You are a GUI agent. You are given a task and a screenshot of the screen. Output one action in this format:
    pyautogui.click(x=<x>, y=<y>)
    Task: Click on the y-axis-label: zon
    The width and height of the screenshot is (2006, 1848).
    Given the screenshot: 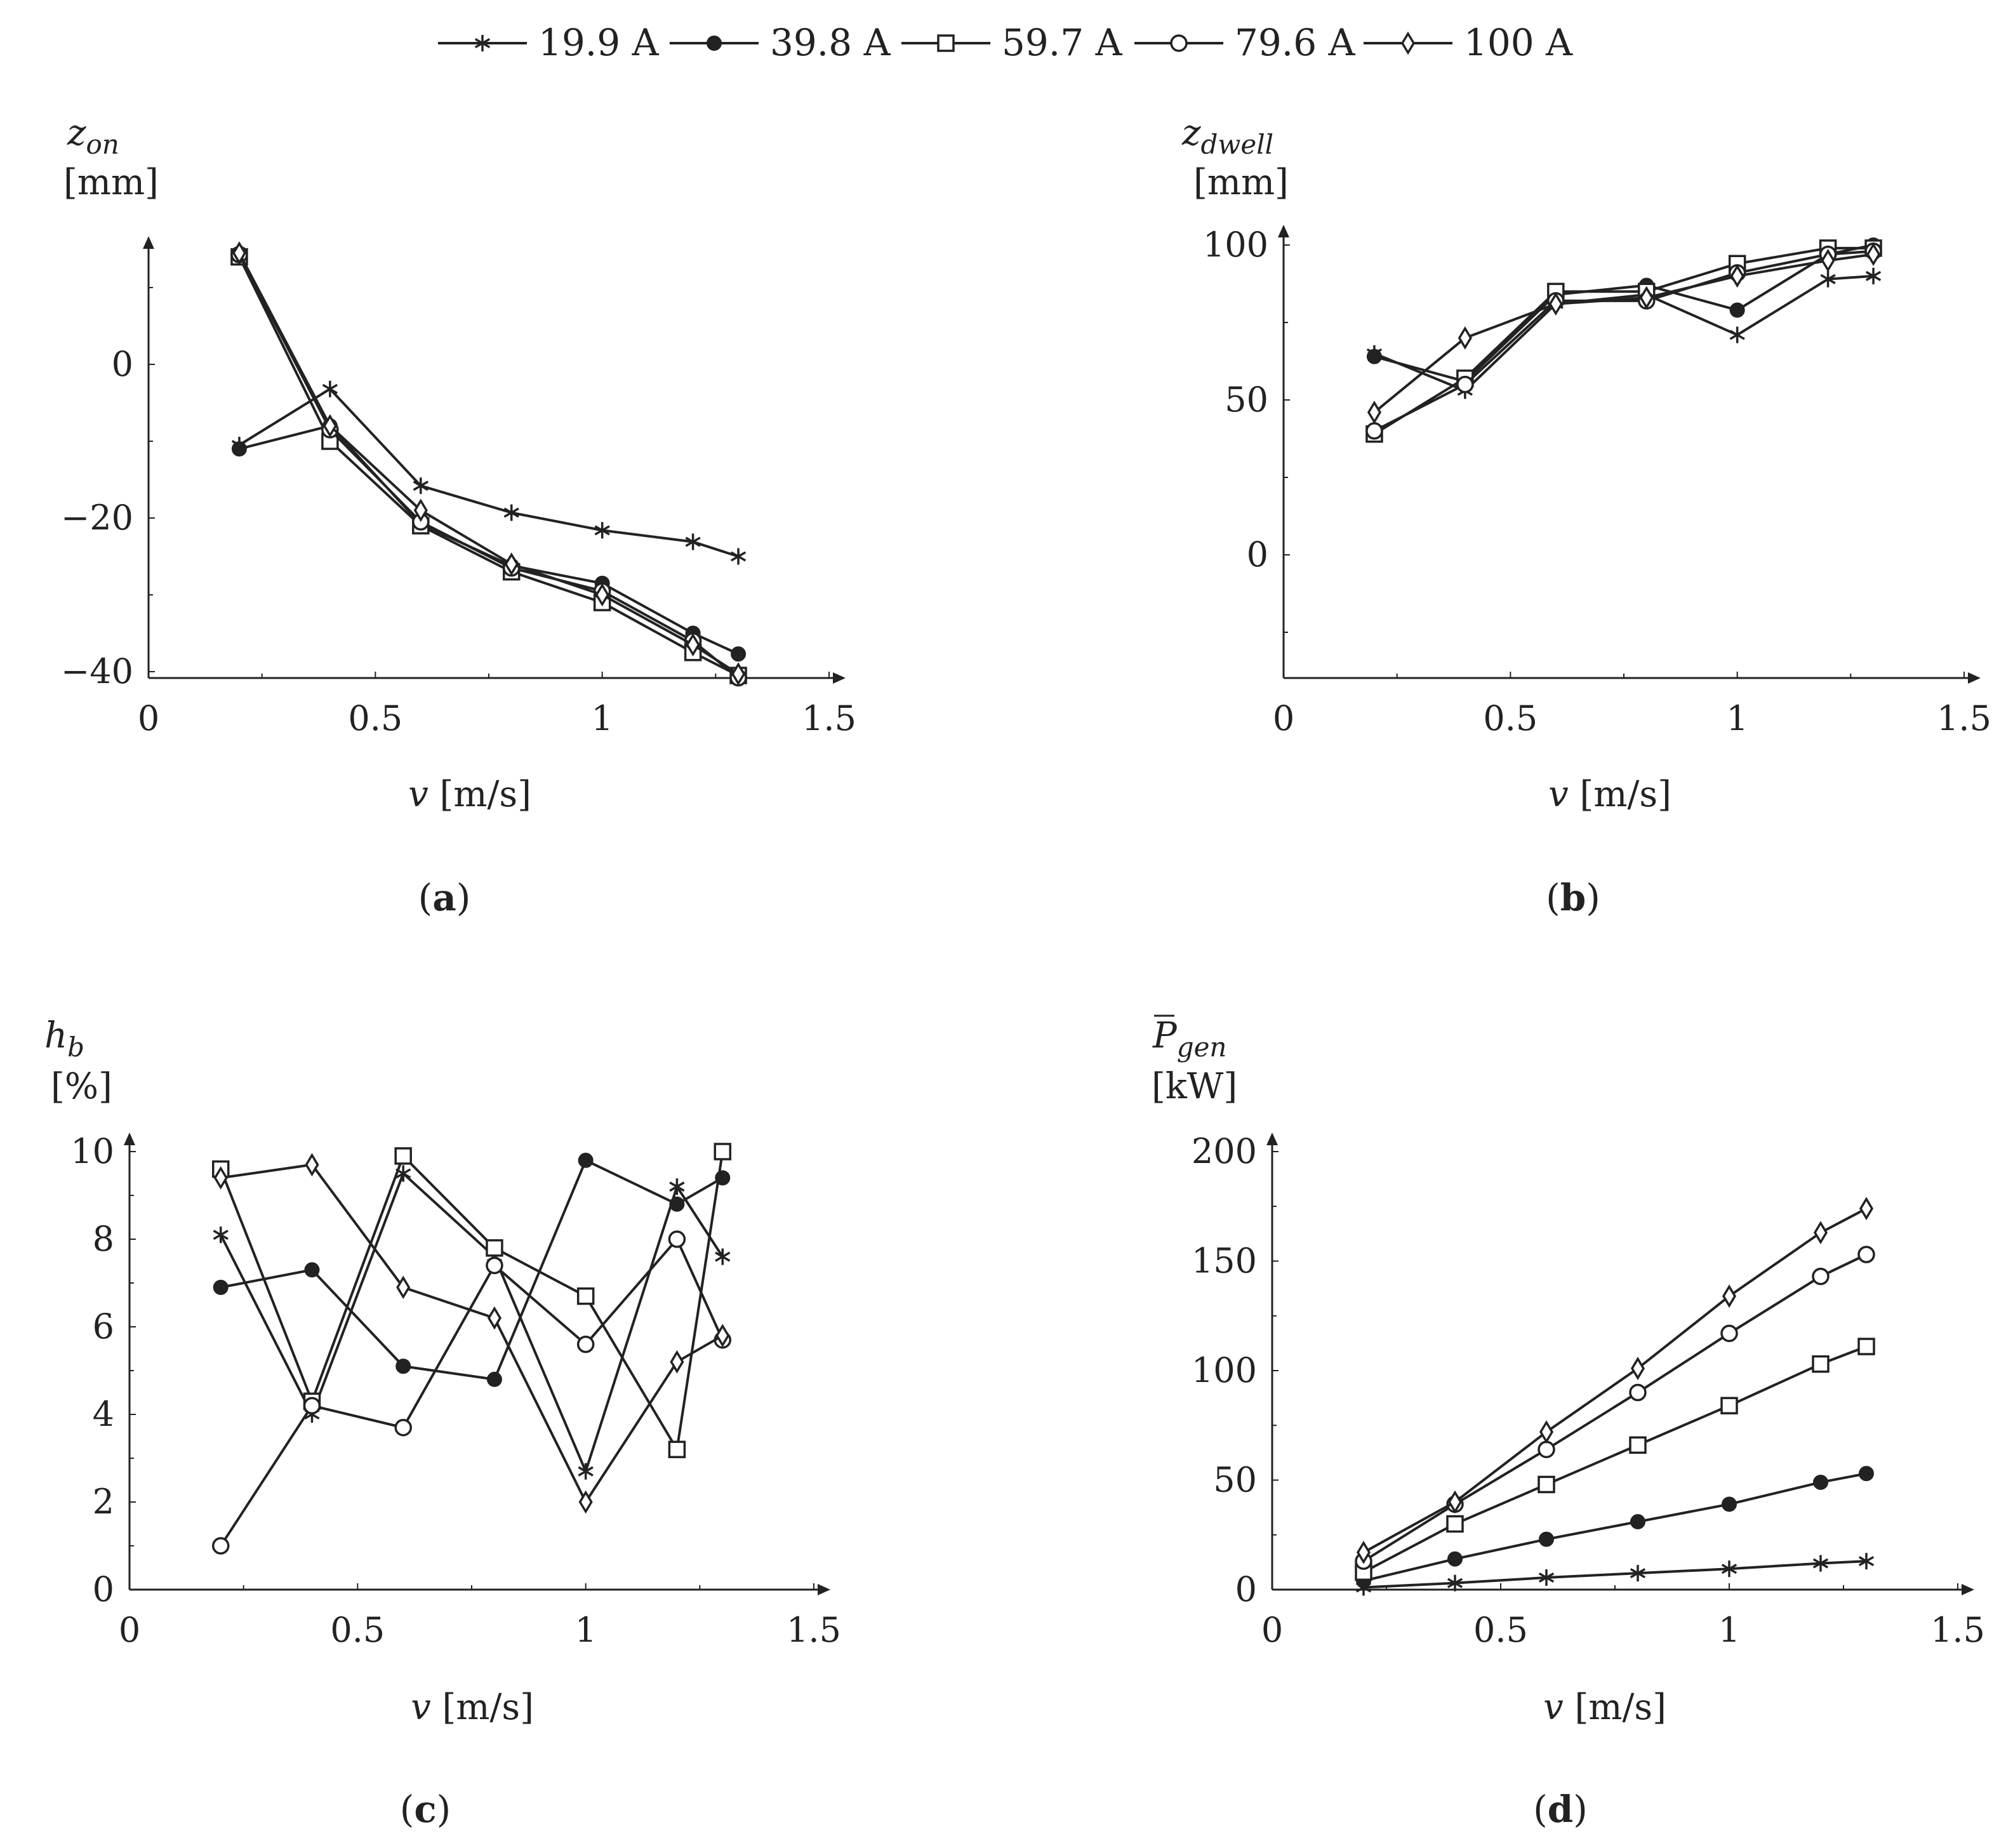 What is the action you would take?
    pyautogui.click(x=93, y=136)
    